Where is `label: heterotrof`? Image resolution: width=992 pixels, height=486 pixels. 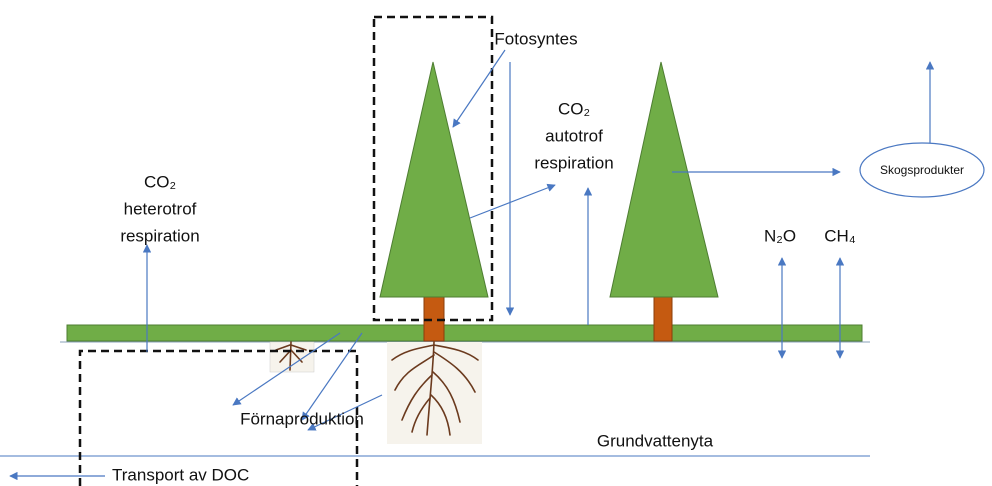
label: heterotrof is located at coordinates (160, 208).